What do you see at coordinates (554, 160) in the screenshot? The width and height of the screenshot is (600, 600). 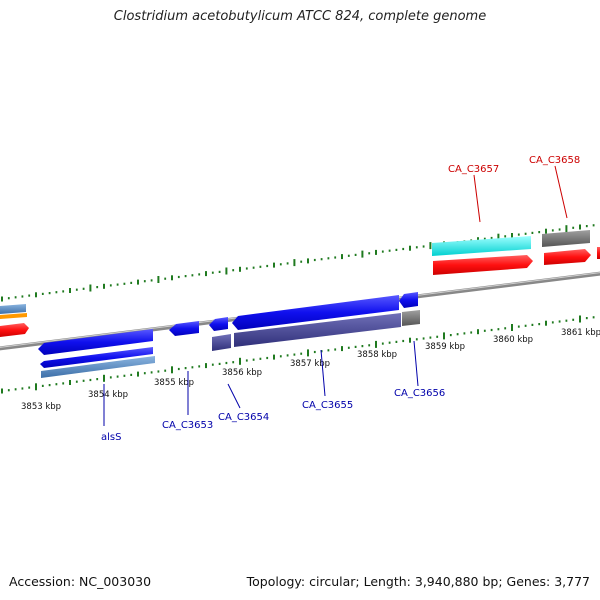 I see `gene-label: CA_C3658` at bounding box center [554, 160].